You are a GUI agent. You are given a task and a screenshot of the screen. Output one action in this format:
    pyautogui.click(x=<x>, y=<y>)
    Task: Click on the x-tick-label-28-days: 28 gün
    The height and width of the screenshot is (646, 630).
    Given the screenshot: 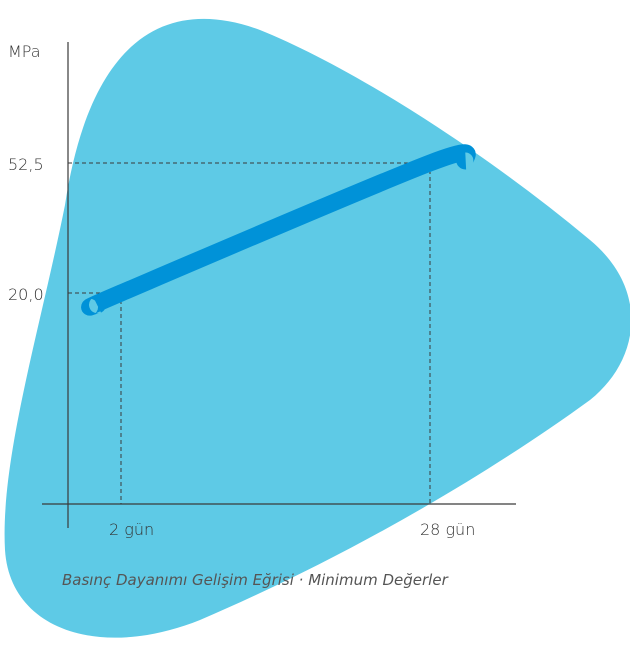 What is the action you would take?
    pyautogui.click(x=447, y=529)
    